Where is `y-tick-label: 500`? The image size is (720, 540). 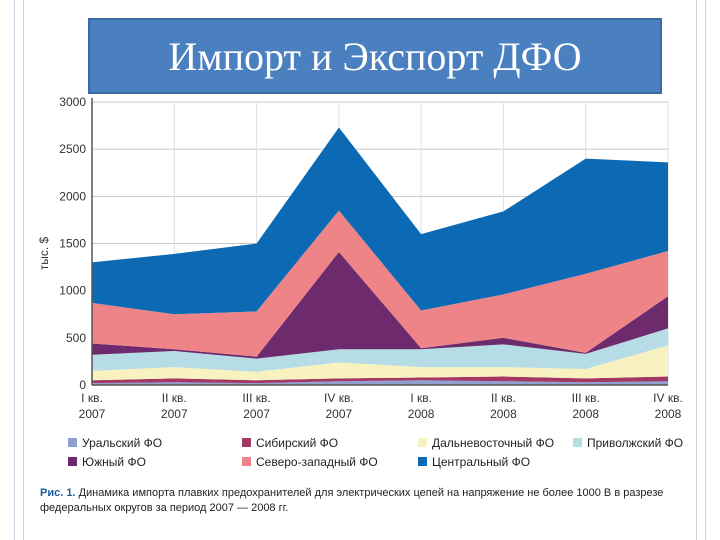 y-tick-label: 500 is located at coordinates (76, 338).